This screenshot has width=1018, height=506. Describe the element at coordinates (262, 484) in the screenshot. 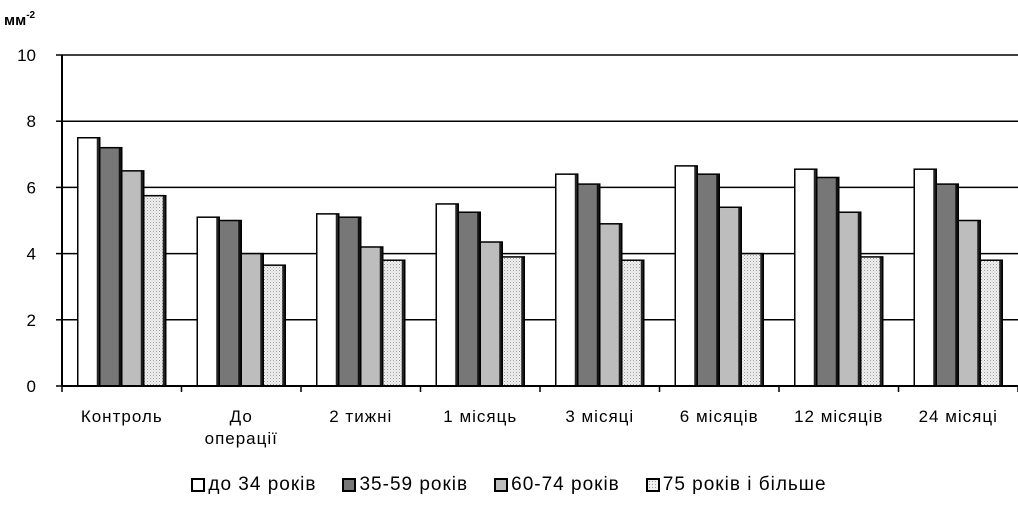

I see `legend-label: до 34 років` at that location.